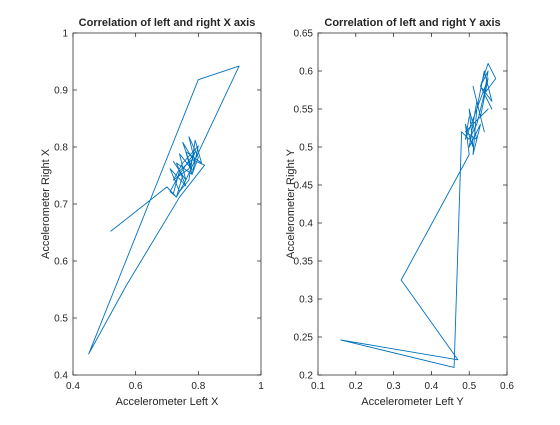 The image size is (560, 425). What do you see at coordinates (65, 34) in the screenshot?
I see `y-tick-label: 1` at bounding box center [65, 34].